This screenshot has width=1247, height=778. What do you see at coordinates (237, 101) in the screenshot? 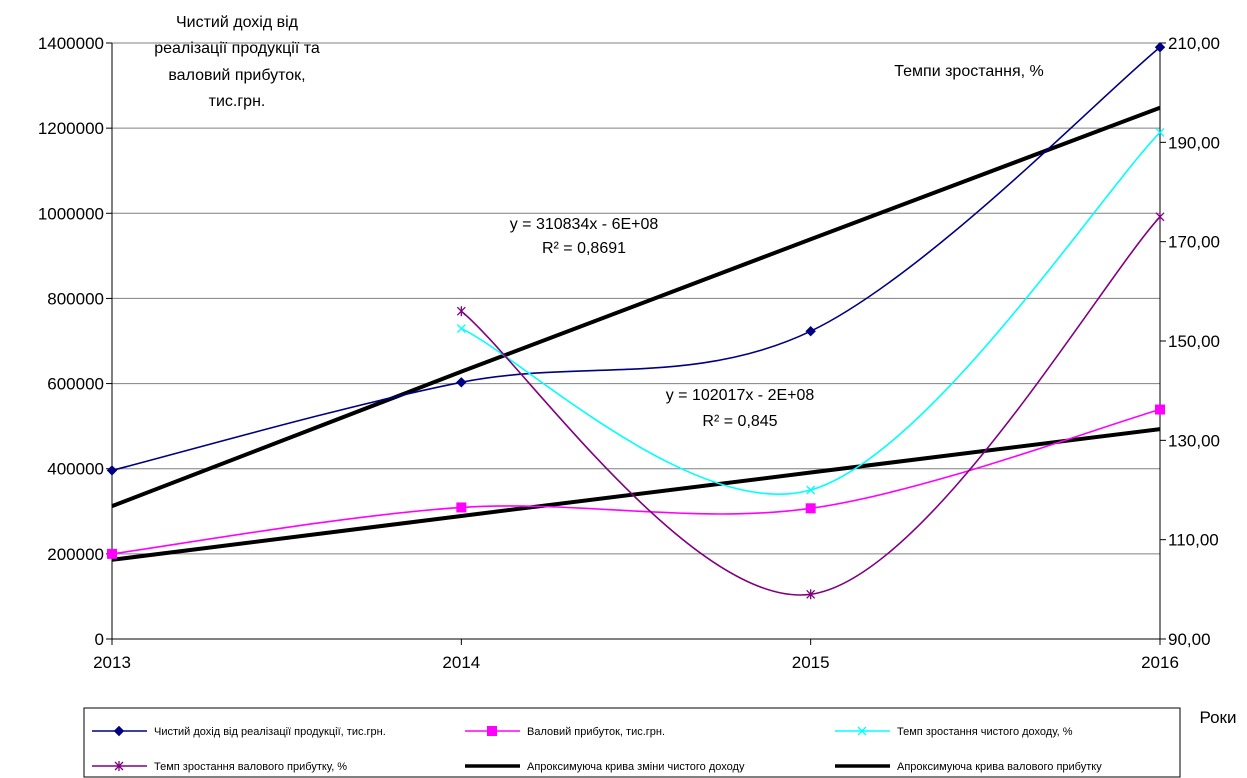
I see `left-axis-title-line-4: тис.грн.` at bounding box center [237, 101].